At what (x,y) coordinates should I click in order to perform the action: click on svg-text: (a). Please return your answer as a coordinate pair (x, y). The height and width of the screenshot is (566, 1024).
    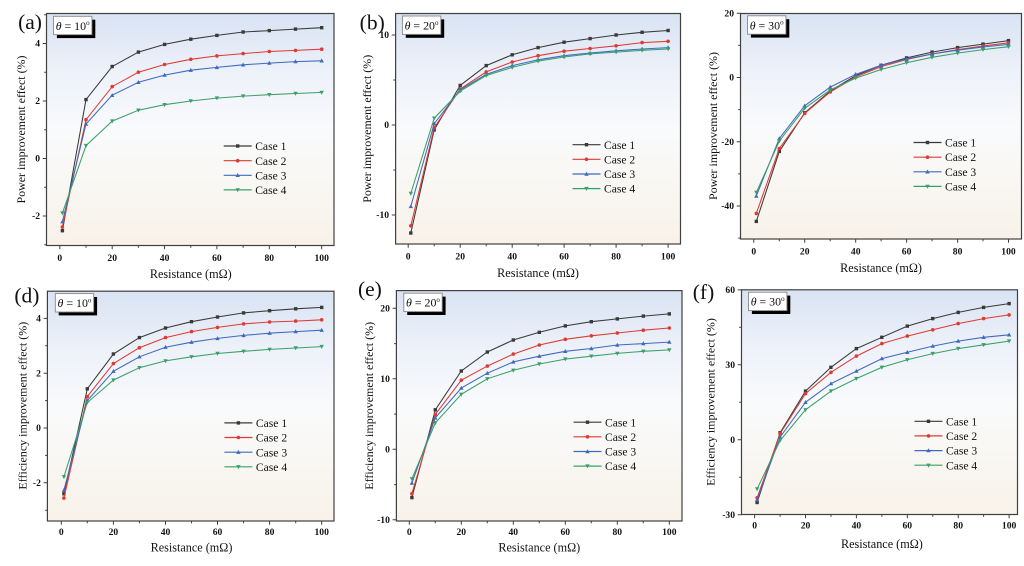
    Looking at the image, I should click on (30, 22).